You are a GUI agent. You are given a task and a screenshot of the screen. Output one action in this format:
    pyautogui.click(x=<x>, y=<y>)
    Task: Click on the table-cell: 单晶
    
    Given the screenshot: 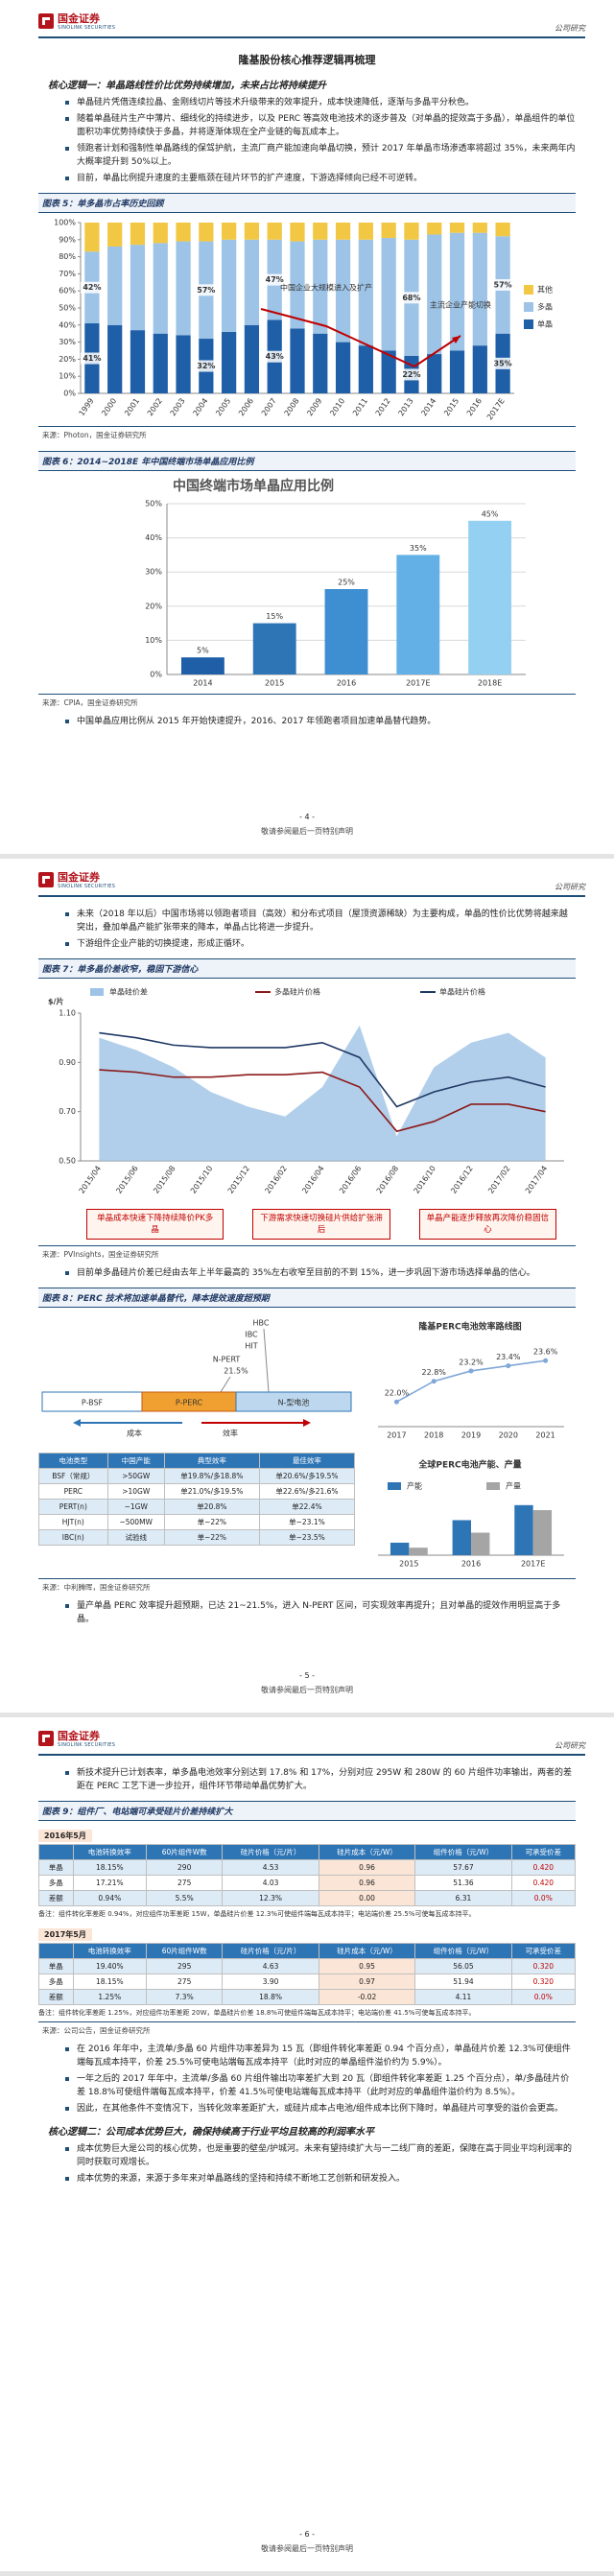 What is the action you would take?
    pyautogui.click(x=56, y=1966)
    